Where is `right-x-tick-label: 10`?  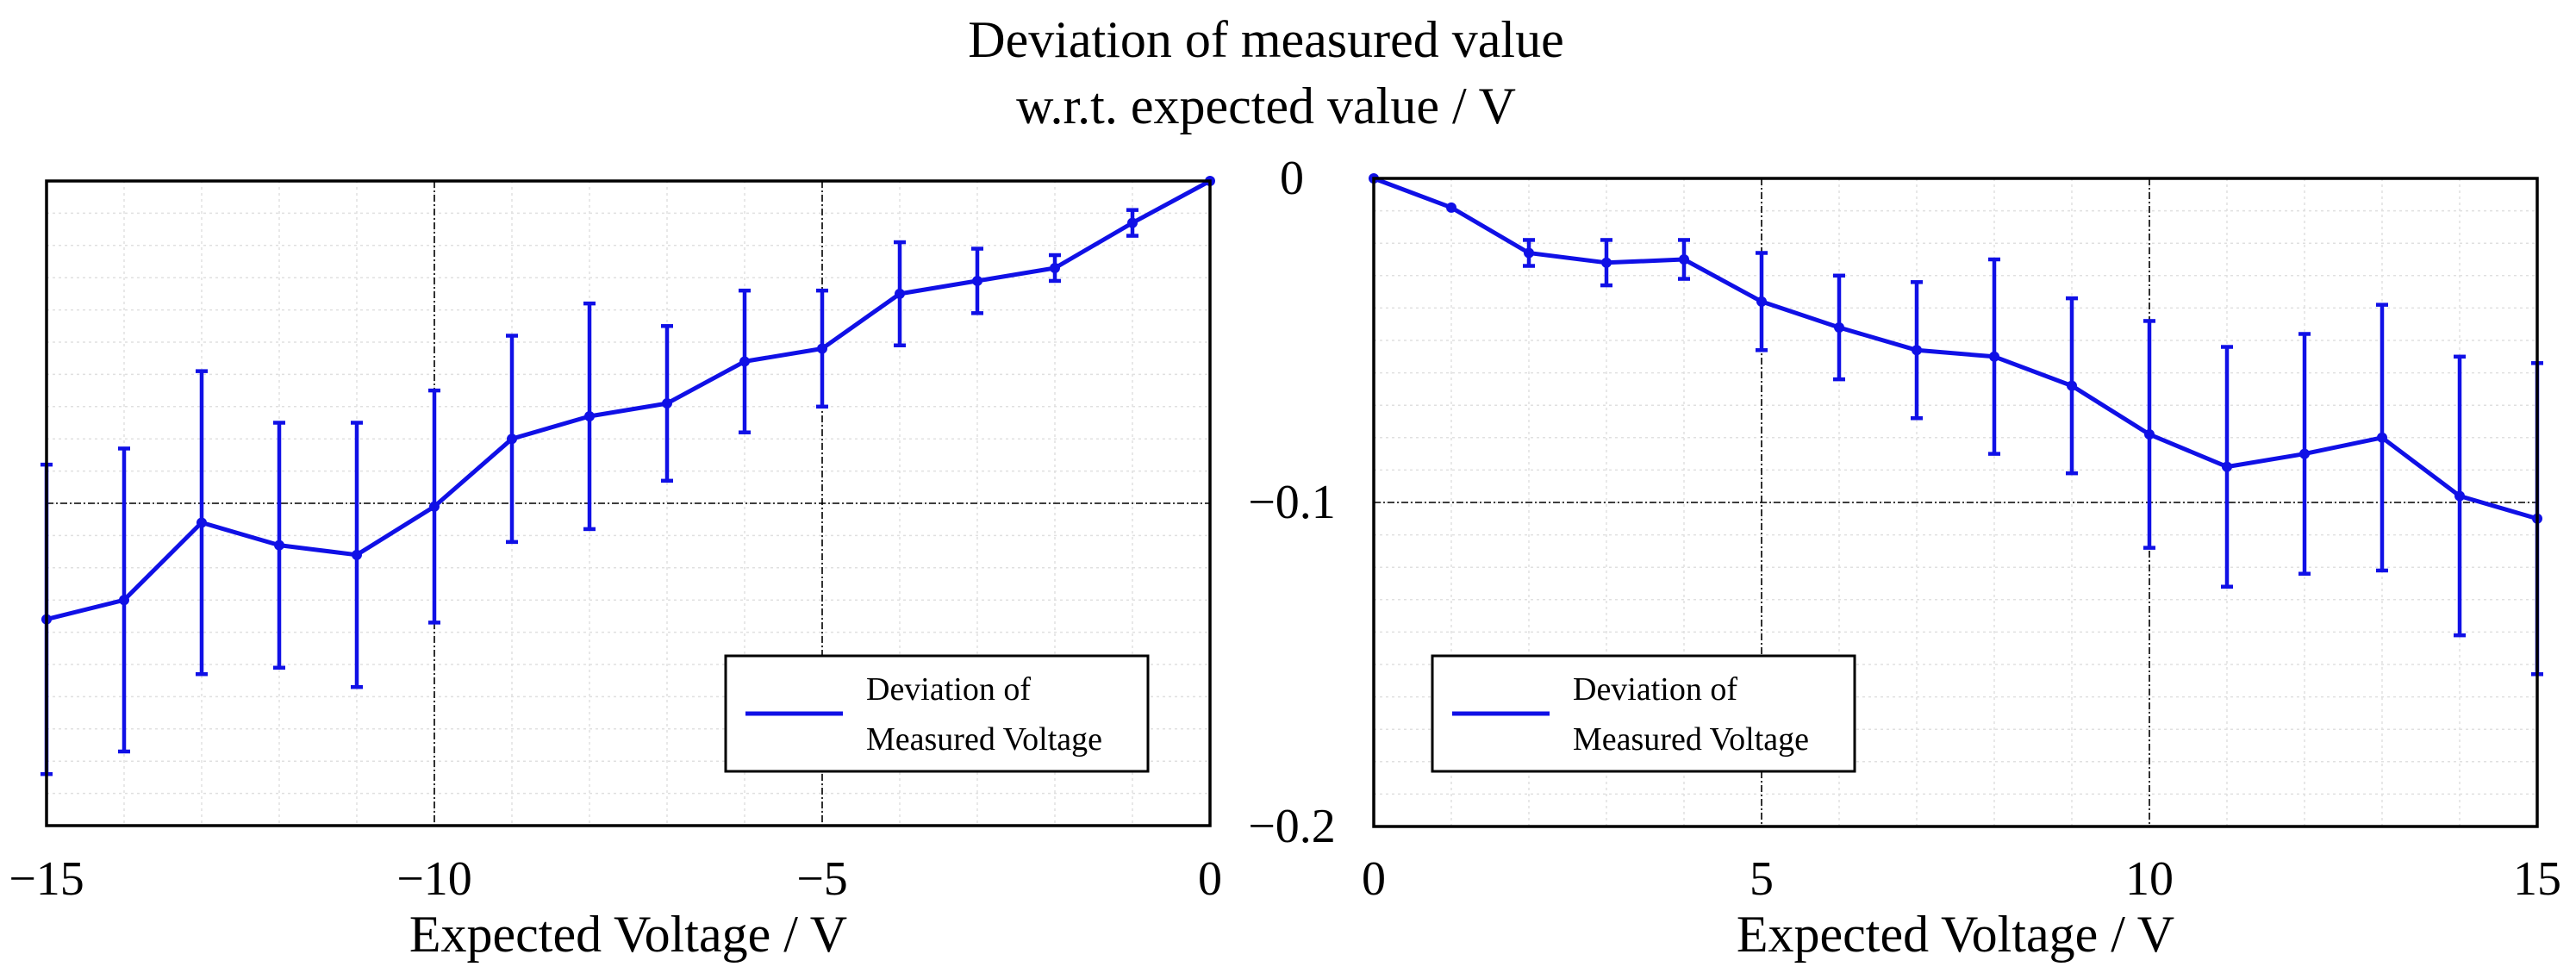
right-x-tick-label: 10 is located at coordinates (2149, 879).